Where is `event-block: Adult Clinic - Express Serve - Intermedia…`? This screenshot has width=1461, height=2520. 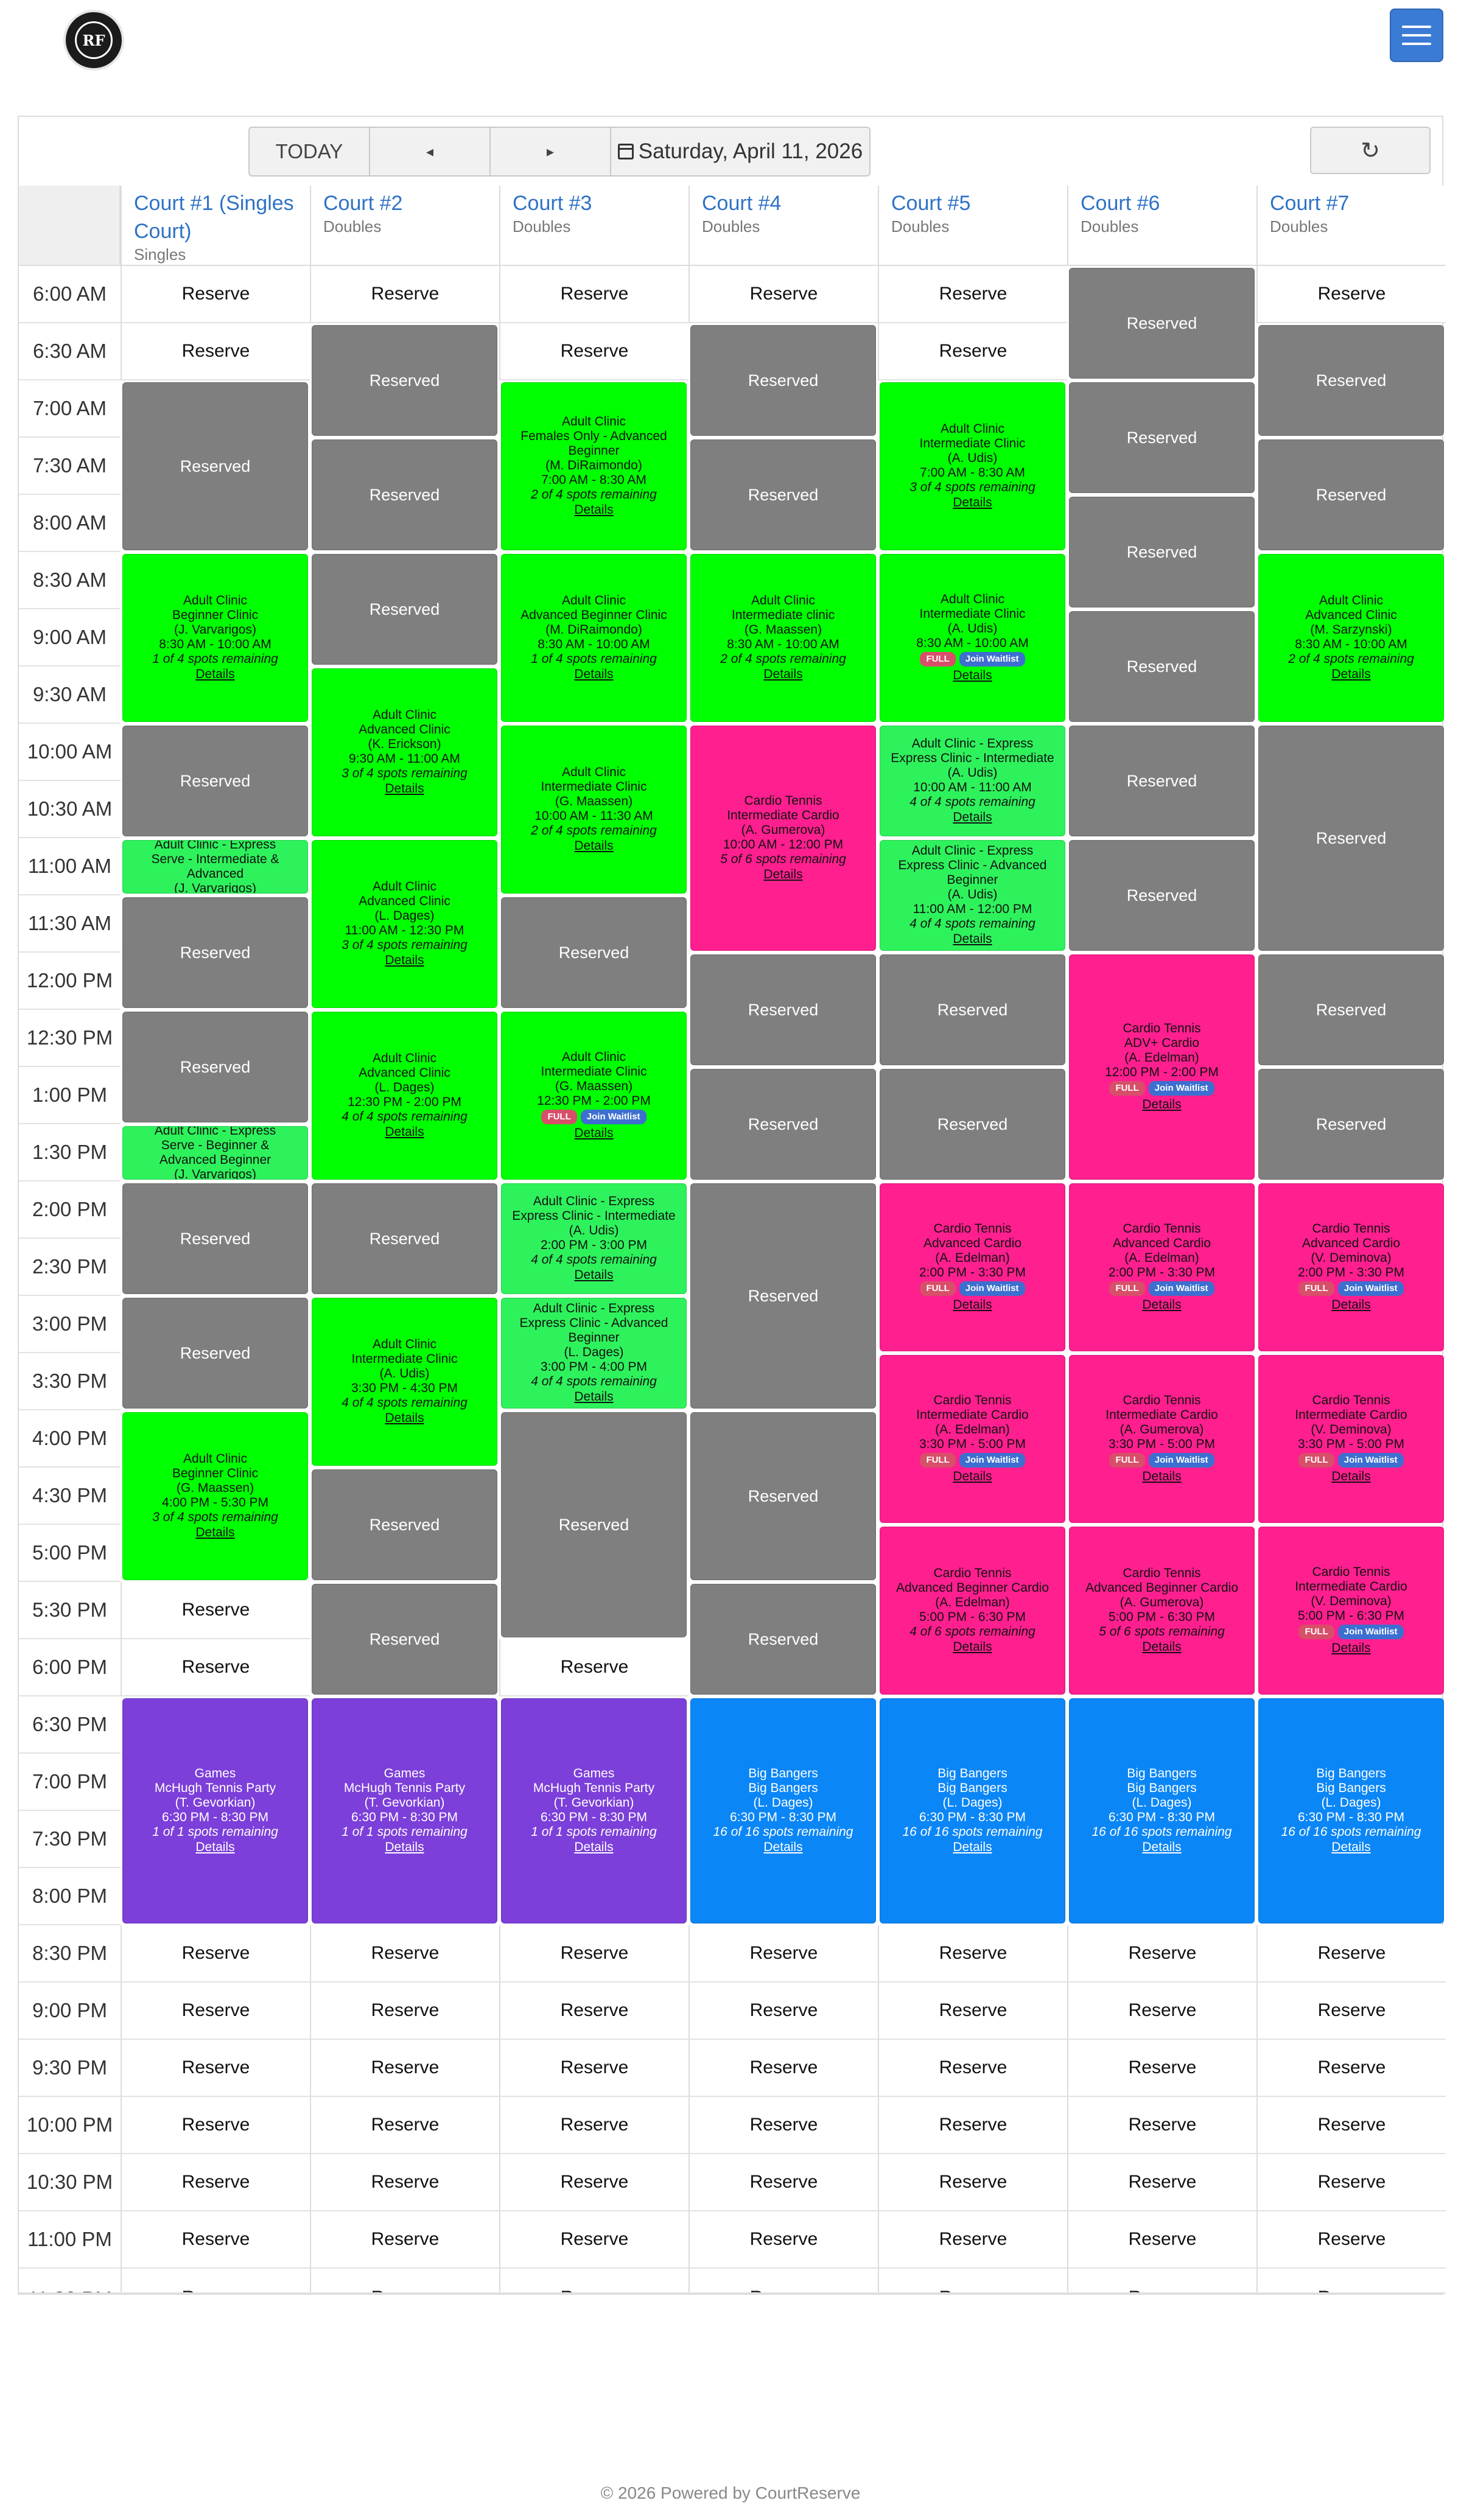 event-block: Adult Clinic - Express Serve - Intermedia… is located at coordinates (215, 867).